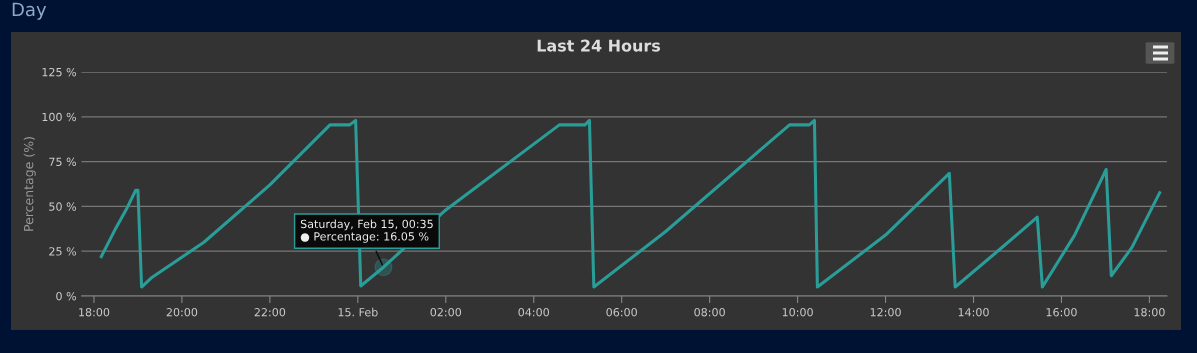 The height and width of the screenshot is (353, 1197). Describe the element at coordinates (63, 251) in the screenshot. I see `y-tick-label: 25 %` at that location.